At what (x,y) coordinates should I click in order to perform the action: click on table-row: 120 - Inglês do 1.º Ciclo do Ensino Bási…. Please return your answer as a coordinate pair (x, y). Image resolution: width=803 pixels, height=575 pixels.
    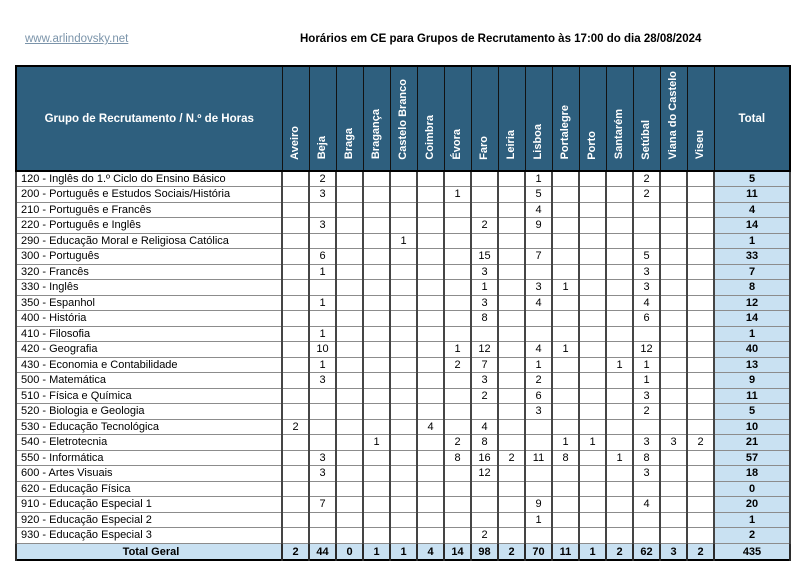
    Looking at the image, I should click on (403, 179).